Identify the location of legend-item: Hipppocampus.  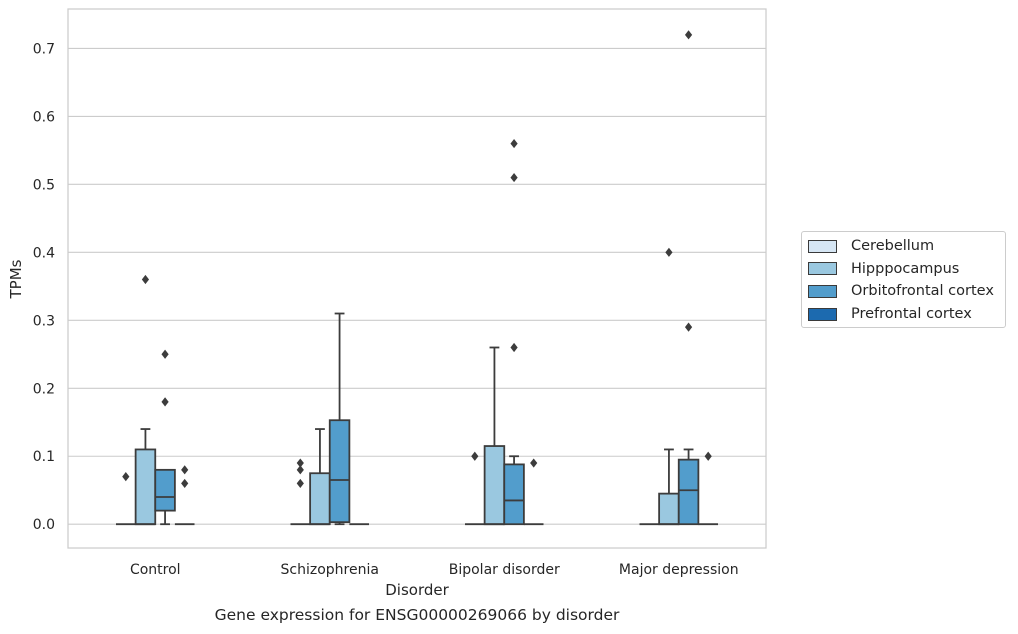
(903, 269).